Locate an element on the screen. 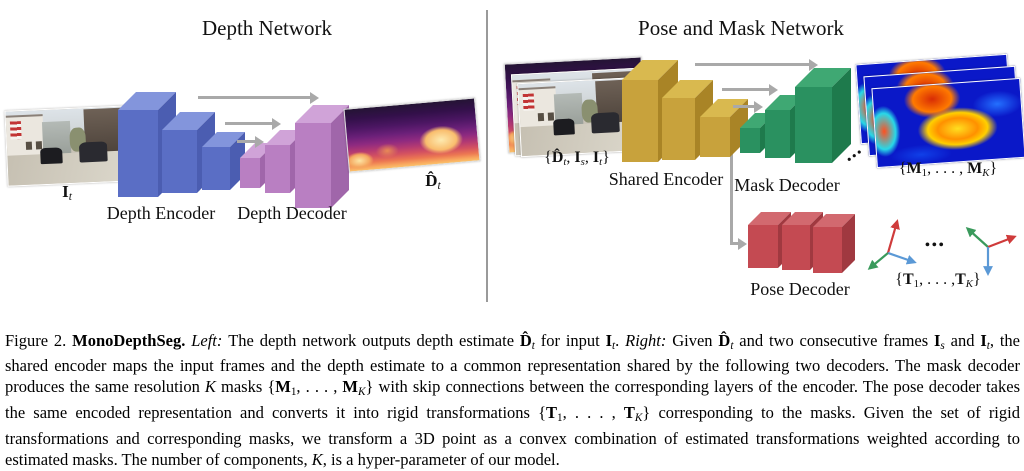 Image resolution: width=1024 pixels, height=471 pixels. shared-encoder-label: Shared Encoder is located at coordinates (666, 179).